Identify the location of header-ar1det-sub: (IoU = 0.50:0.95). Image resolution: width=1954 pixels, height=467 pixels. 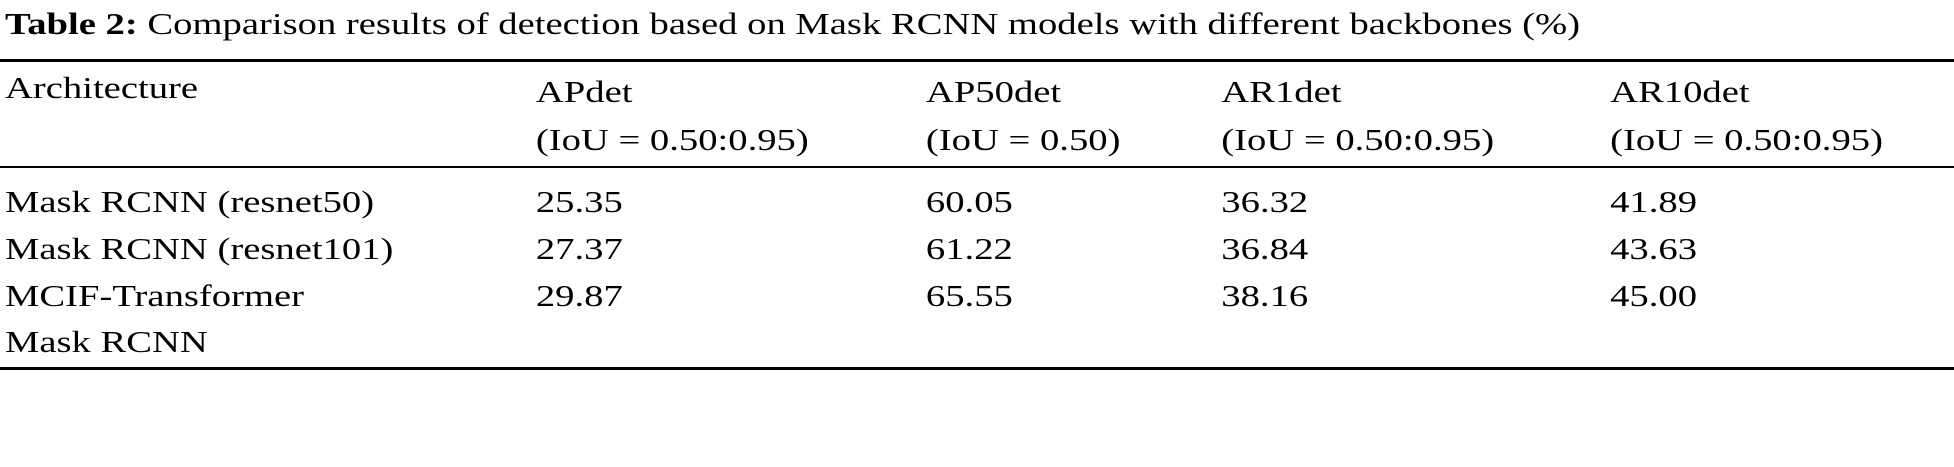
(1358, 139).